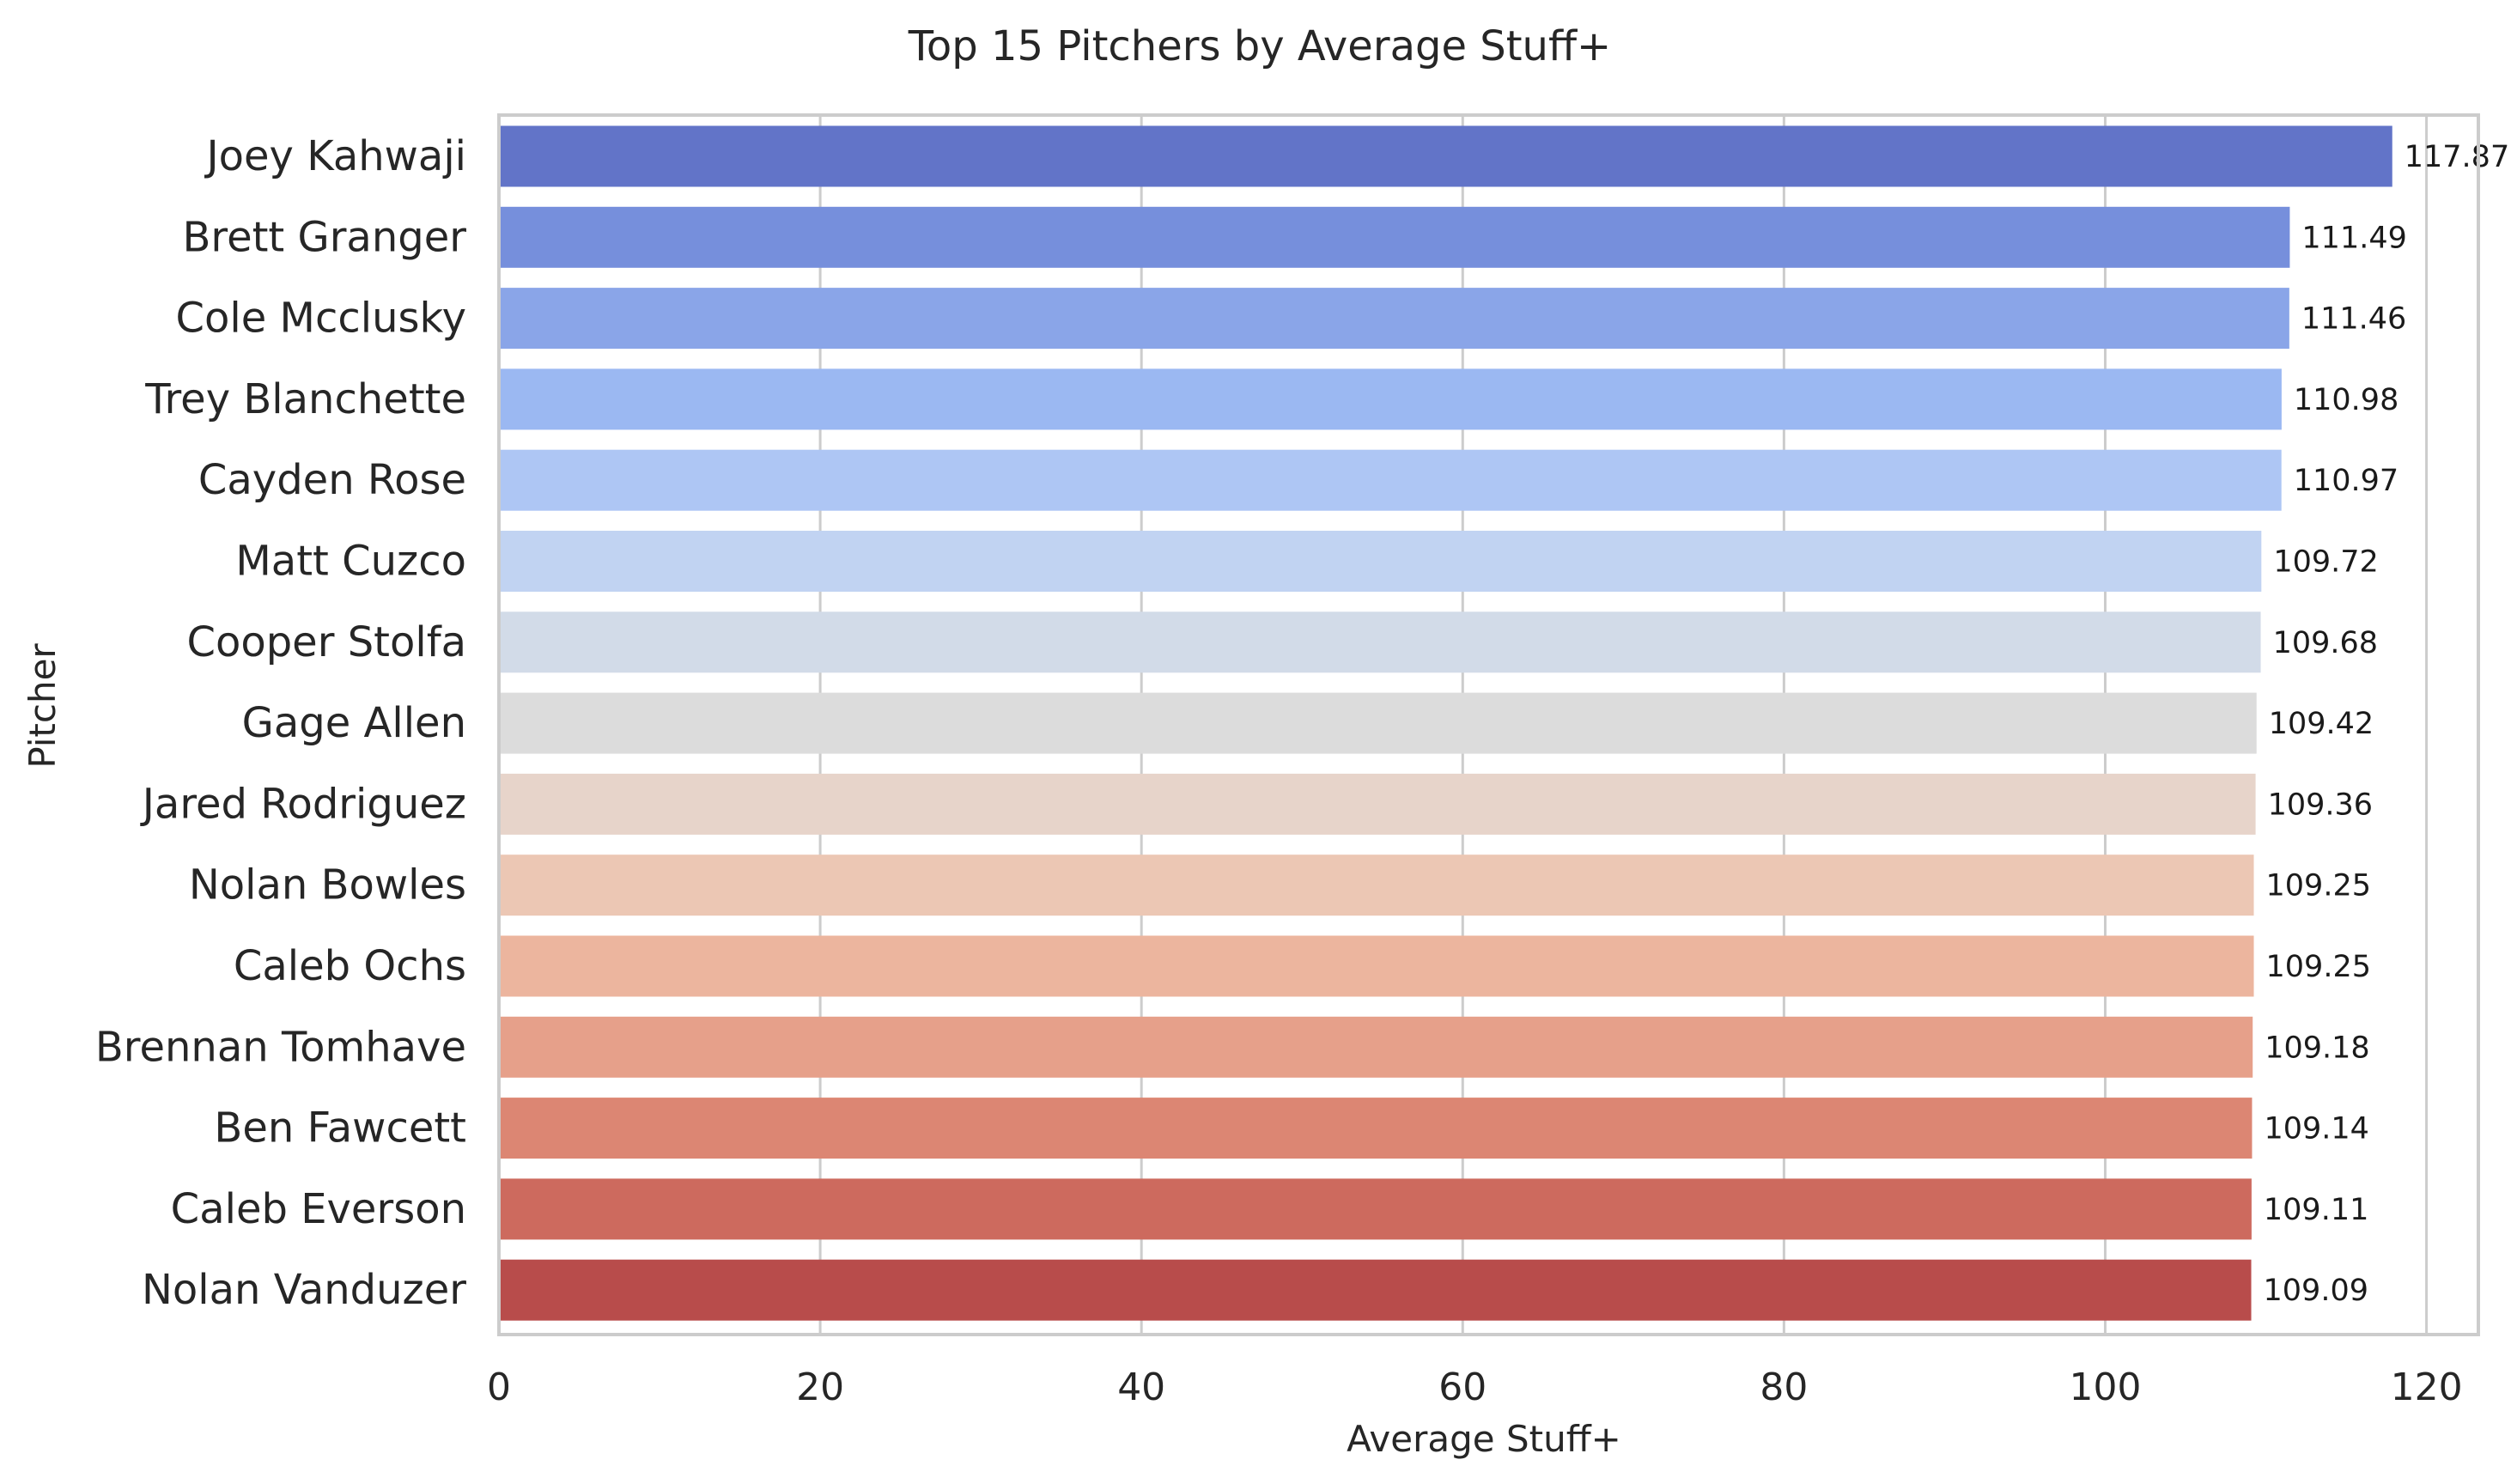 The width and height of the screenshot is (2517, 1484). What do you see at coordinates (2326, 562) in the screenshot?
I see `data-label: 109.72` at bounding box center [2326, 562].